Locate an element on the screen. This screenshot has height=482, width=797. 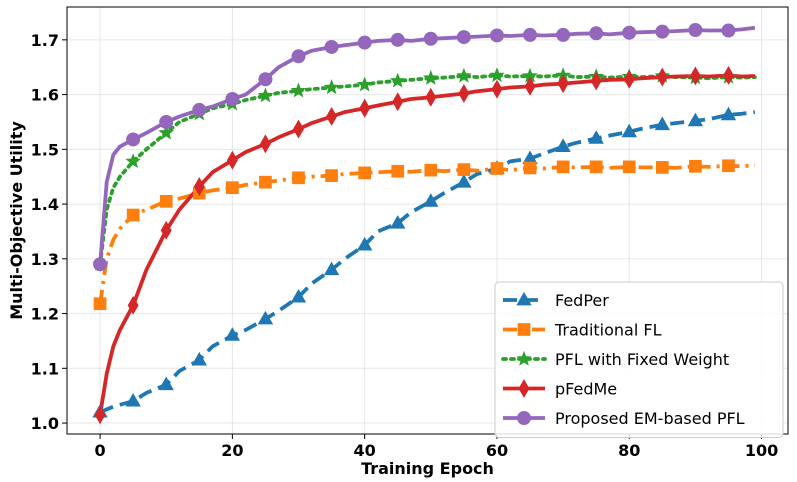
x-tick-label: 80 is located at coordinates (629, 450).